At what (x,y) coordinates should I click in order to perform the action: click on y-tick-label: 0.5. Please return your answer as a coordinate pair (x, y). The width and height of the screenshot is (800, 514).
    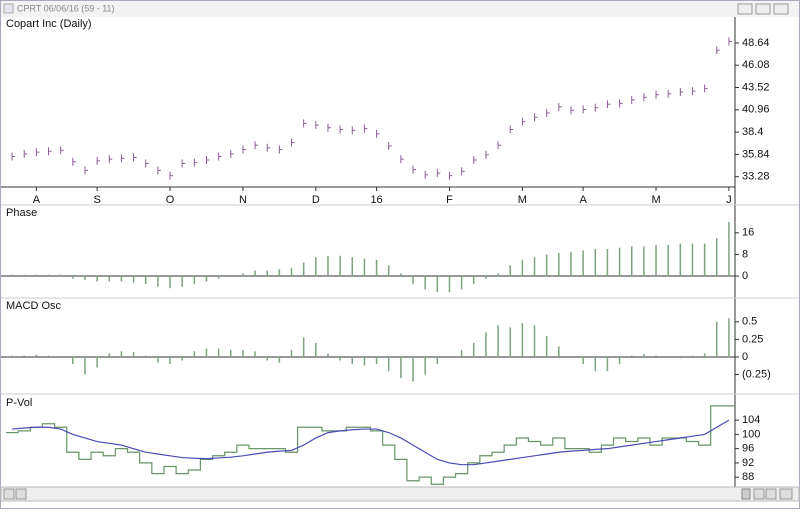
    Looking at the image, I should click on (749, 322).